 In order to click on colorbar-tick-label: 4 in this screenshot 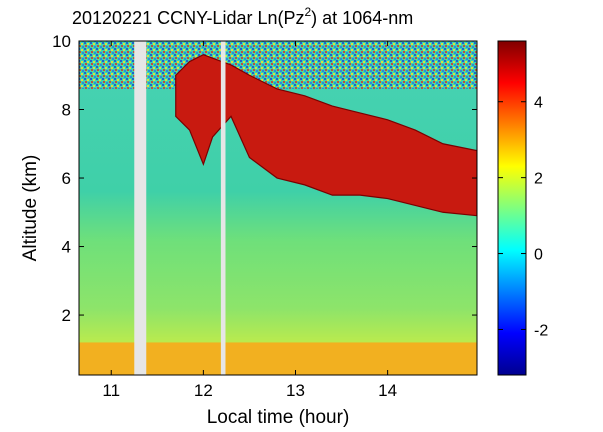, I will do `click(538, 103)`.